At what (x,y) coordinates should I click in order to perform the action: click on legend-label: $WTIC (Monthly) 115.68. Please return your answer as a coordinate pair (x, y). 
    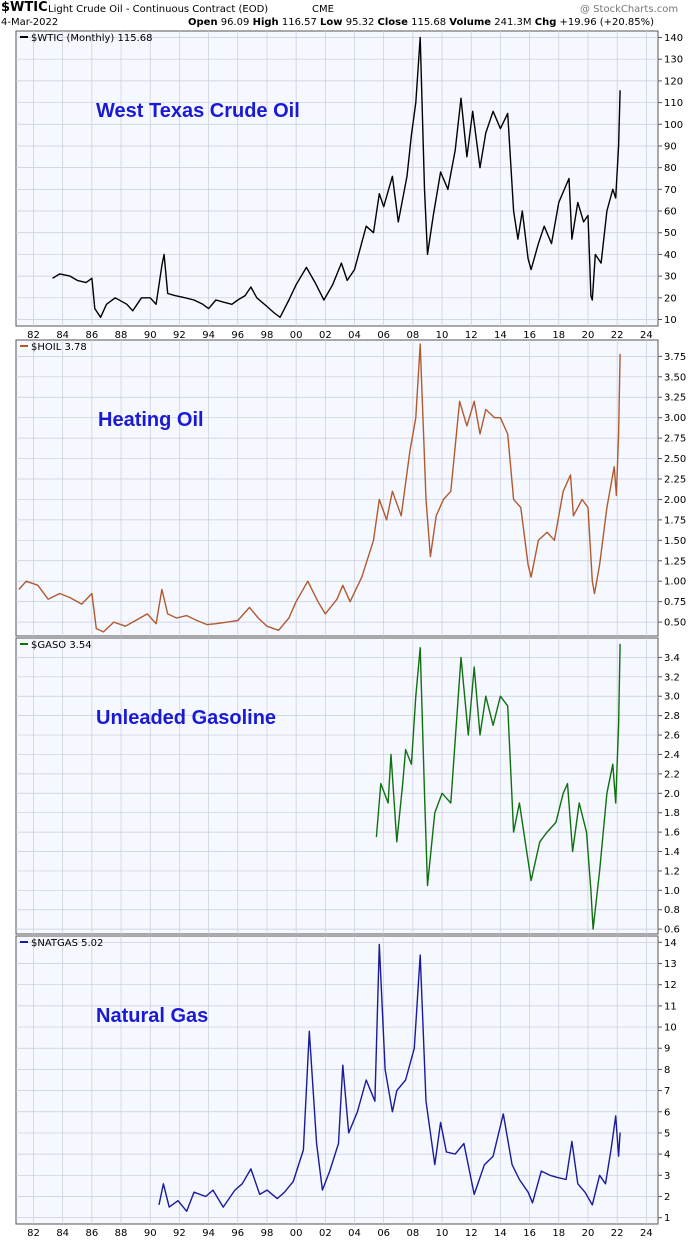
    Looking at the image, I should click on (91, 38).